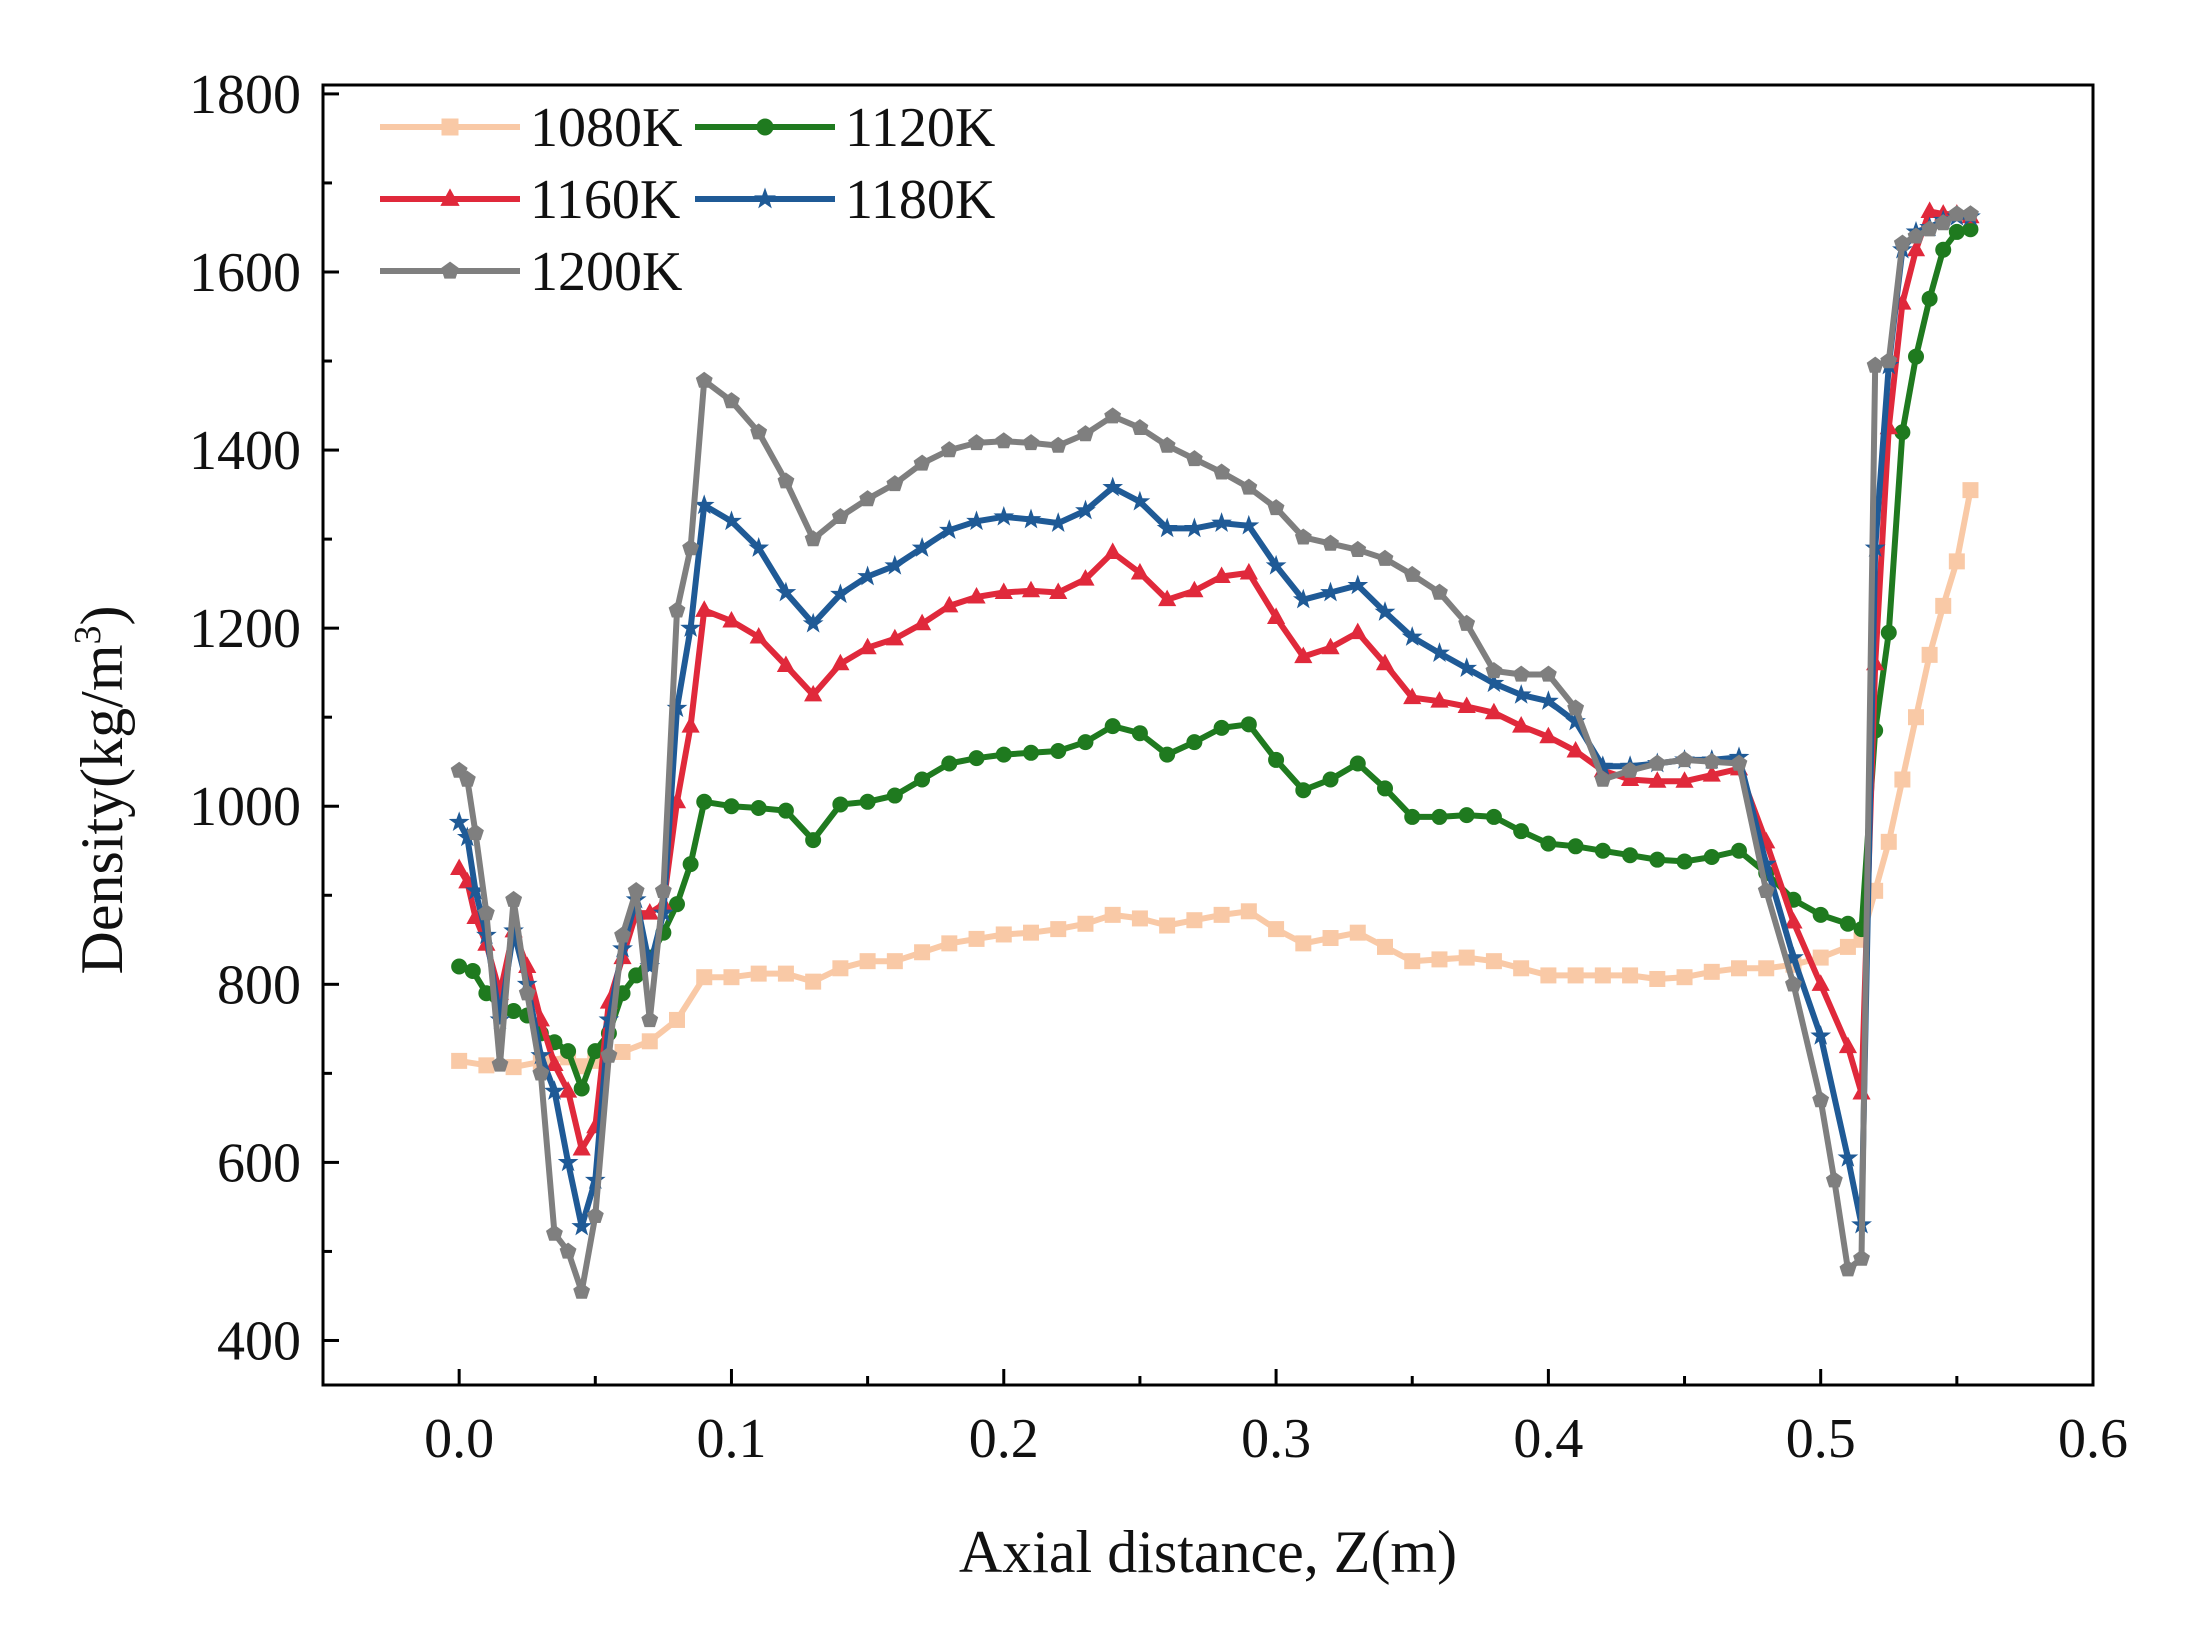  I want to click on legend: 1080K 1120K 1160K 1180K 1200K, so click(687, 200).